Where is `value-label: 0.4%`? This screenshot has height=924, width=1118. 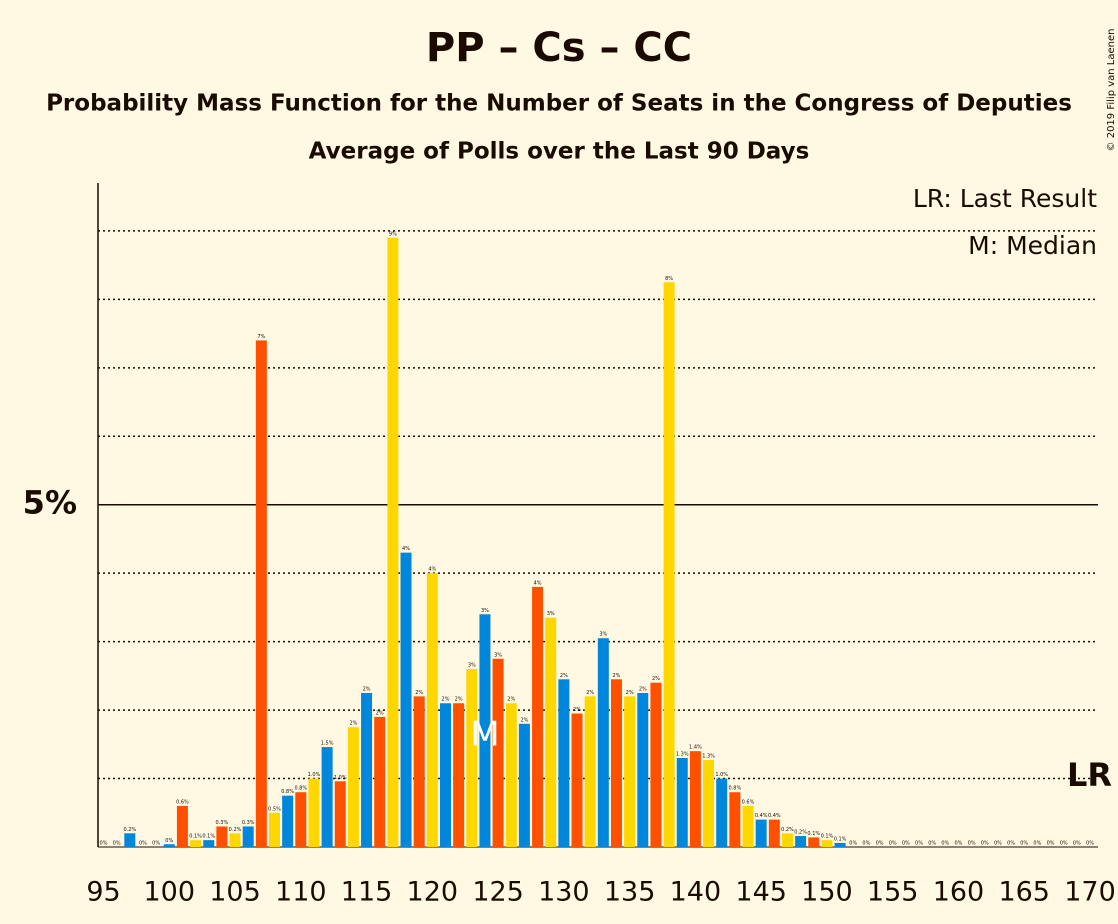 value-label: 0.4% is located at coordinates (774, 816).